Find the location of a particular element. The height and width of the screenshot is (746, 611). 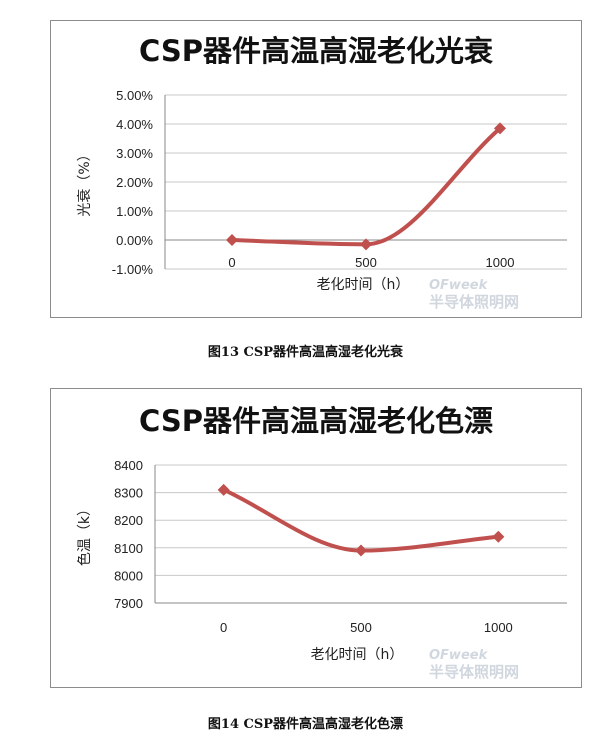

y-tick-label: 2.00% is located at coordinates (134, 182).